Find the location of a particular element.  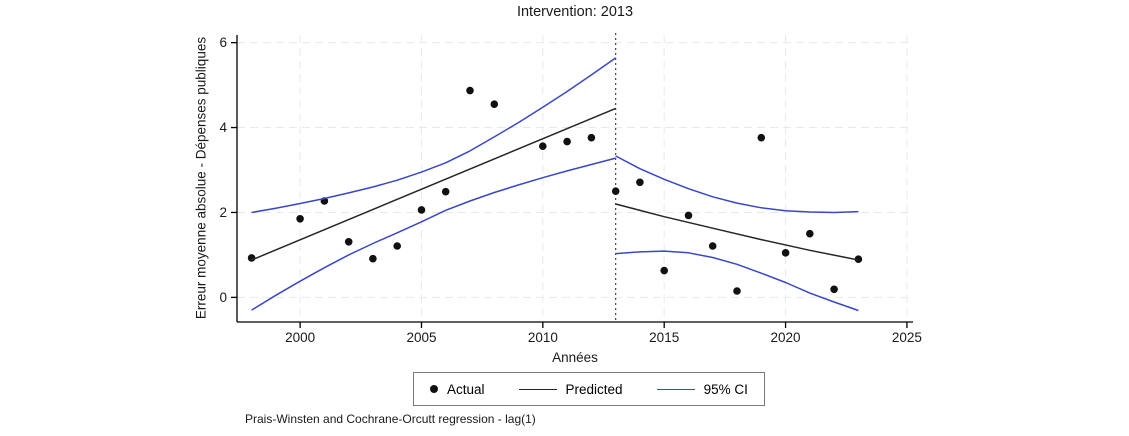

legend-label-actual: Actual is located at coordinates (466, 389).